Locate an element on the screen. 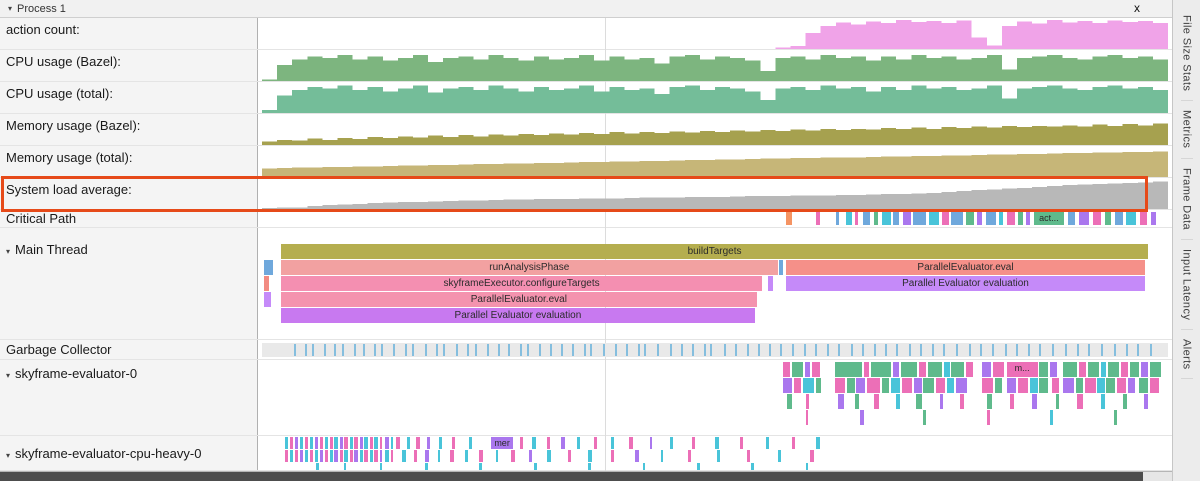 This screenshot has width=1200, height=481. memory-usage-total-chart-area is located at coordinates (715, 161).